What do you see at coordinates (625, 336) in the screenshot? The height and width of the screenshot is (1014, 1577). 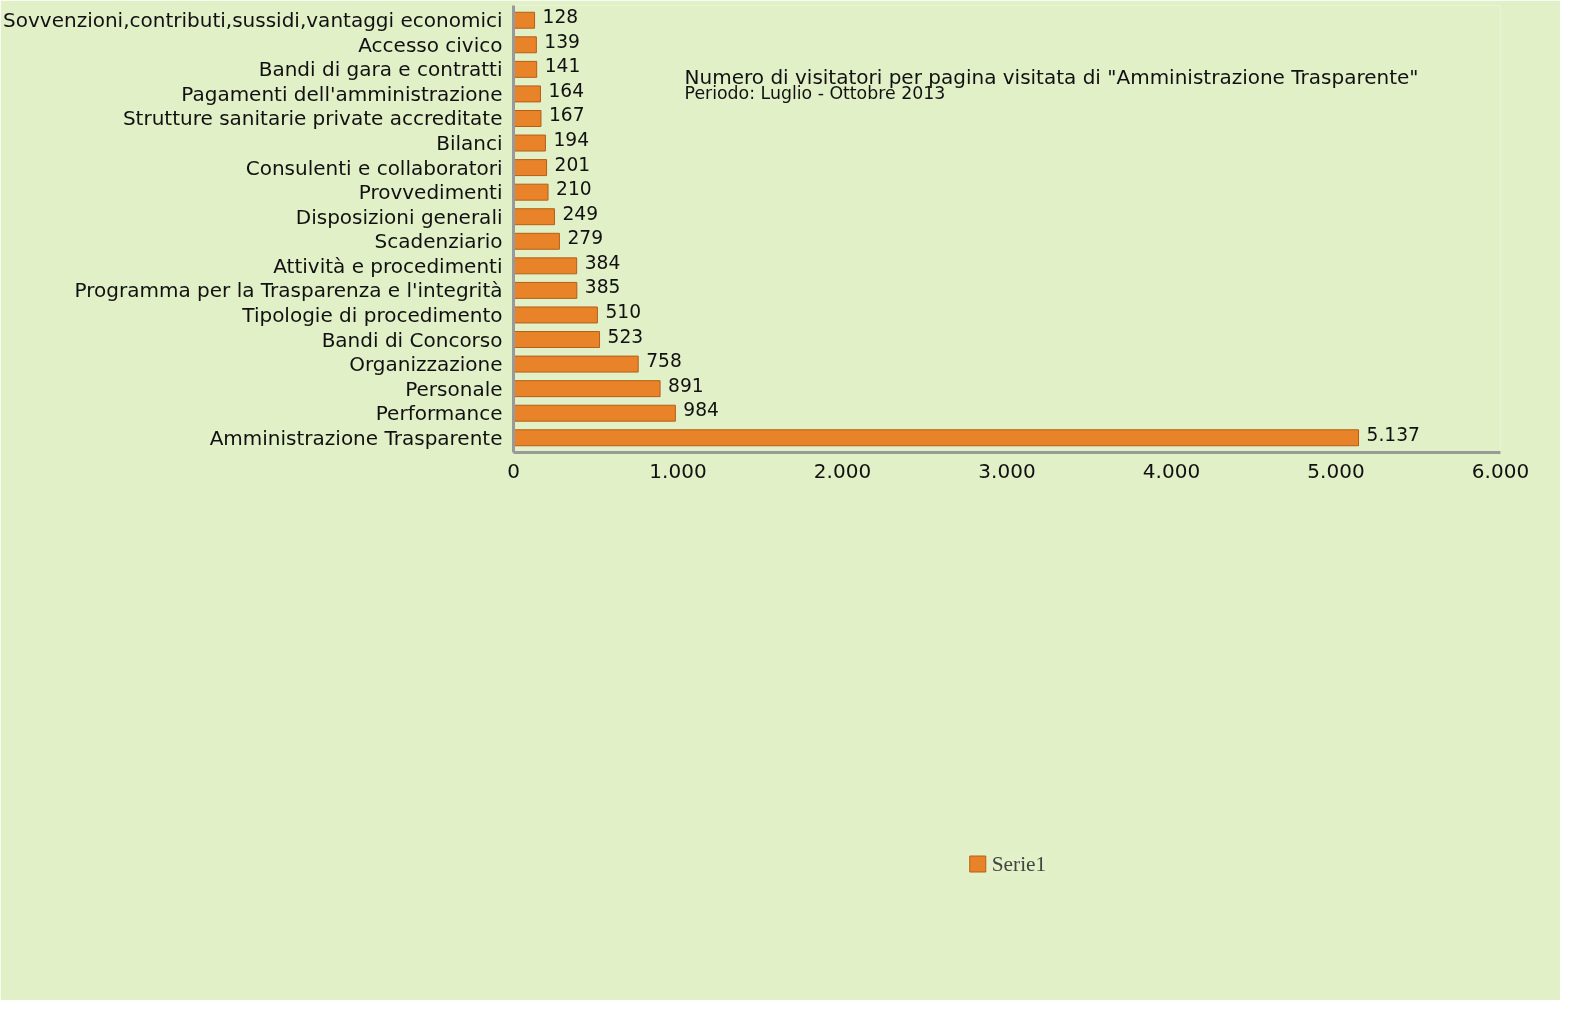 I see `data-label: 523` at bounding box center [625, 336].